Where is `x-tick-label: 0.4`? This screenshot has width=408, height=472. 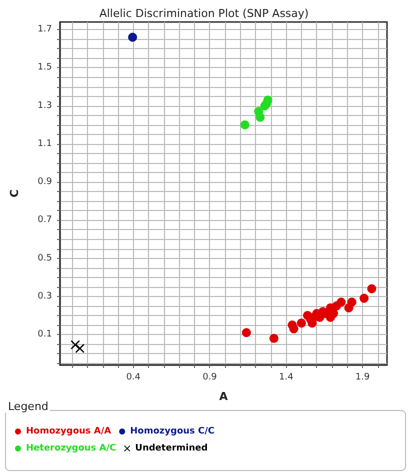 x-tick-label: 0.4 is located at coordinates (133, 377).